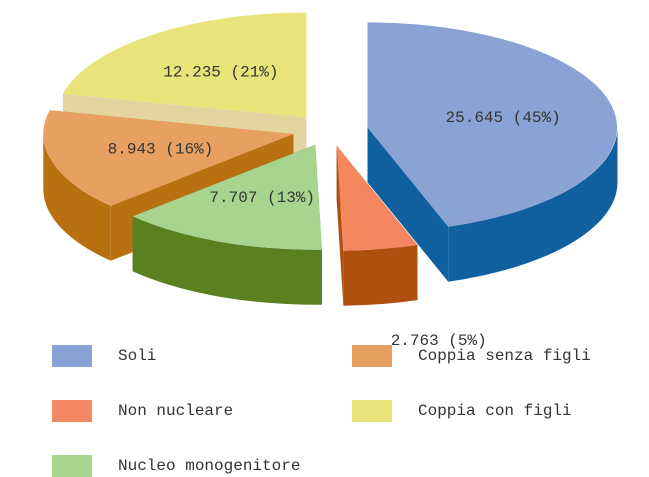 This screenshot has width=649, height=477. I want to click on data-label: 7.707 (13%), so click(262, 198).